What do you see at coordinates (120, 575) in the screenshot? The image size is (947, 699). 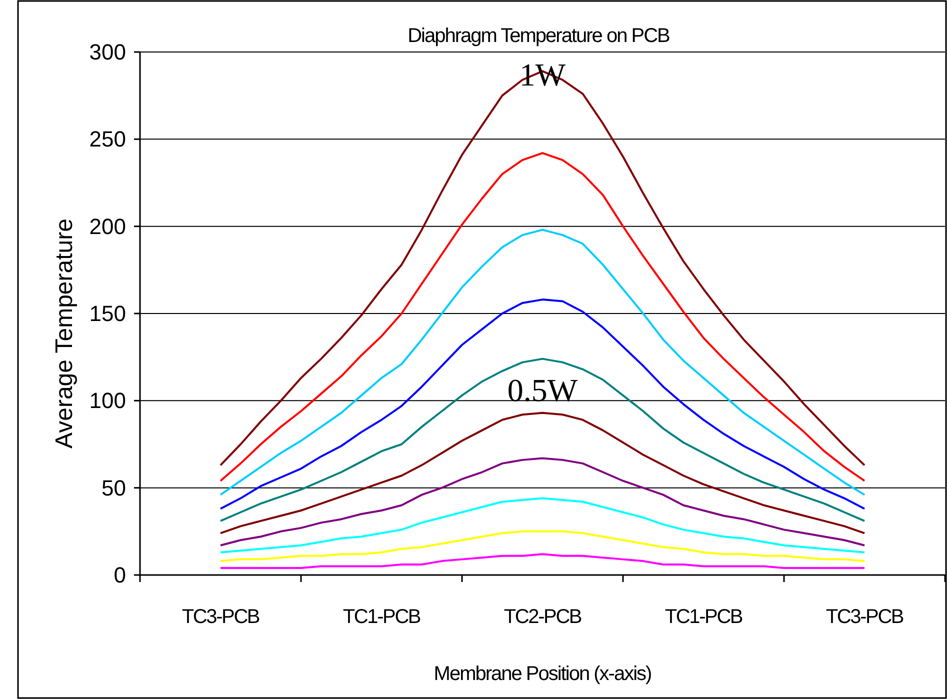 I see `y-tick-label: 0` at bounding box center [120, 575].